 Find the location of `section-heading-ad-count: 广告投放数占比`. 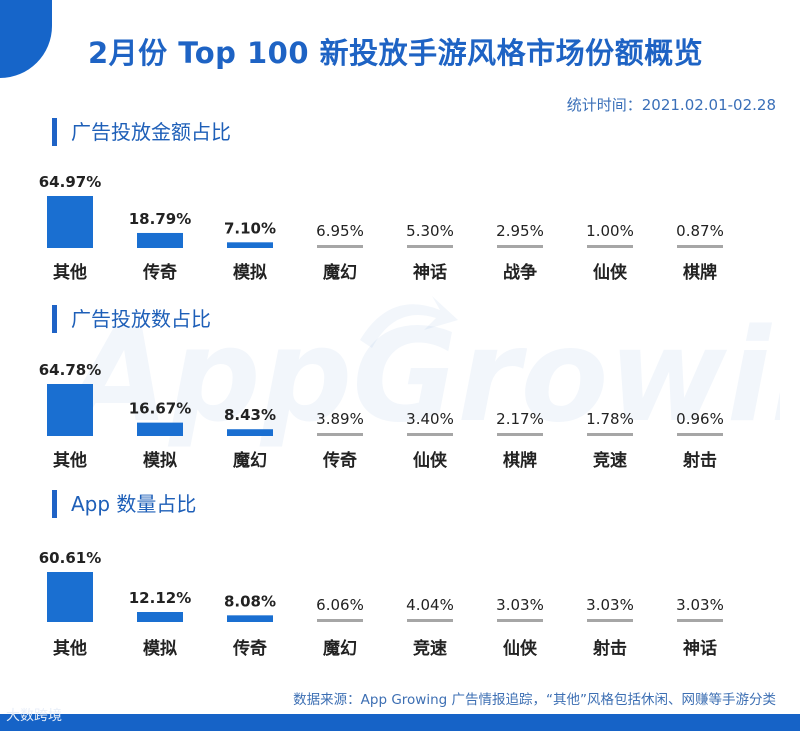

section-heading-ad-count: 广告投放数占比 is located at coordinates (131, 319).